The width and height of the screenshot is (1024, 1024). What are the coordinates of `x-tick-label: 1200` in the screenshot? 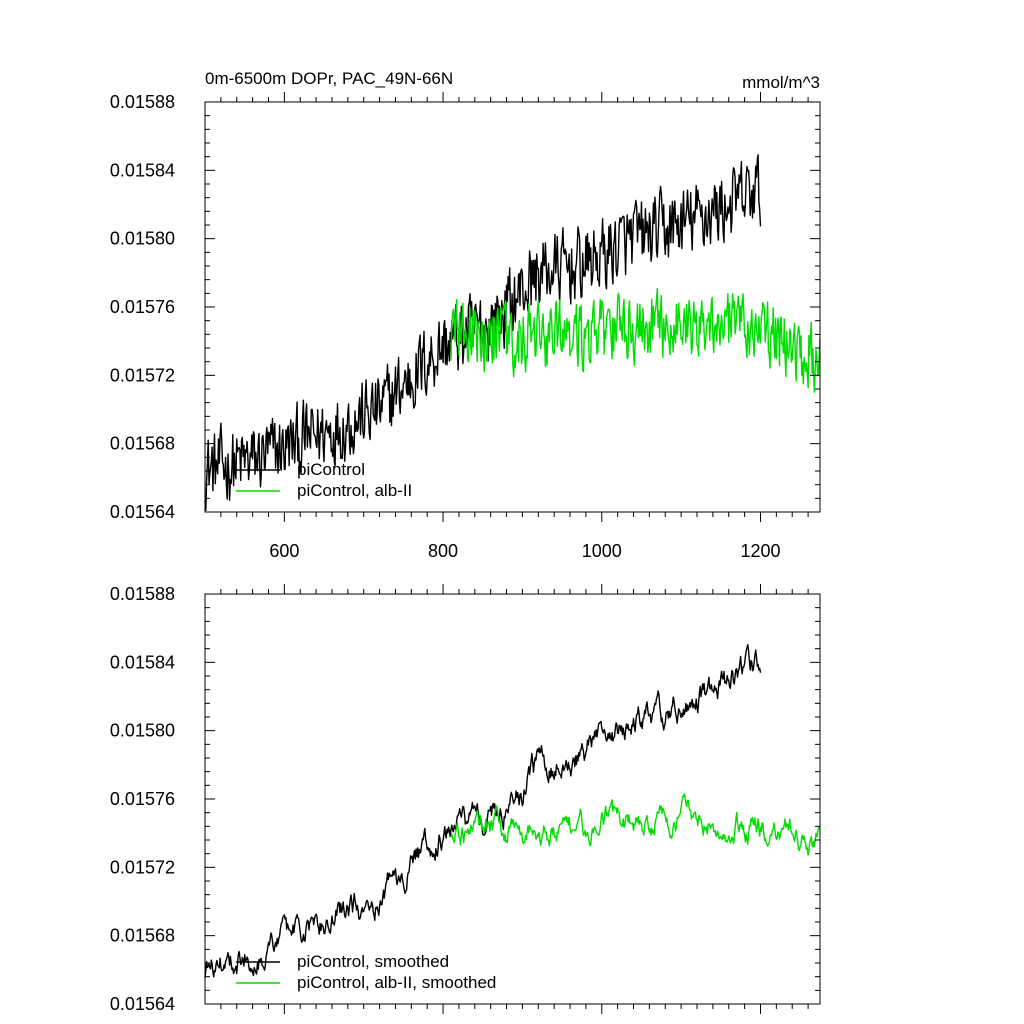 It's located at (760, 551).